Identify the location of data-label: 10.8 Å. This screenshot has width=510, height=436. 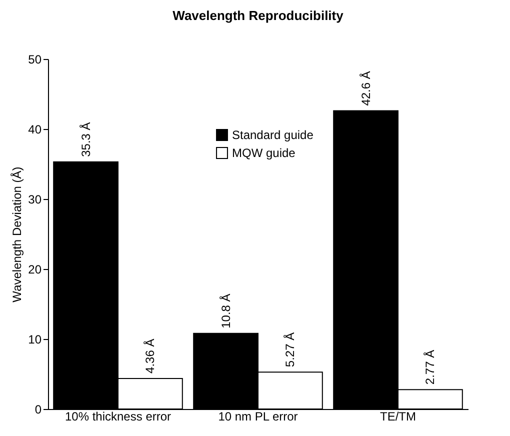
(225, 311).